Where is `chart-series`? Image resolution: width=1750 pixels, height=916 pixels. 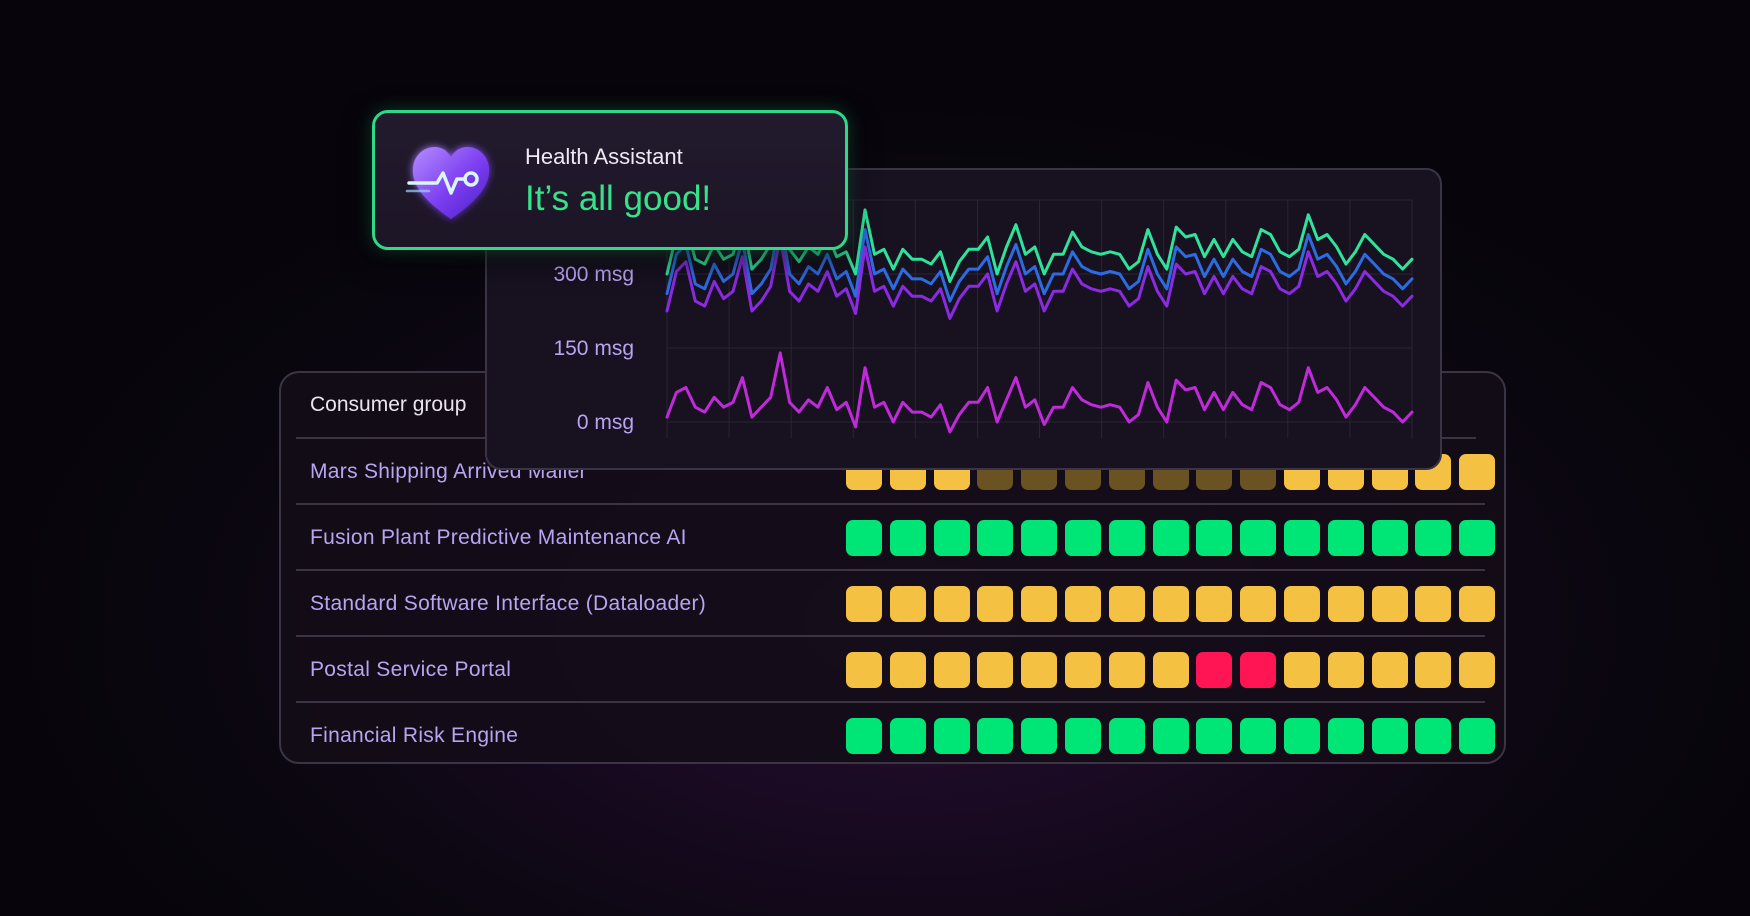 chart-series is located at coordinates (1039, 316).